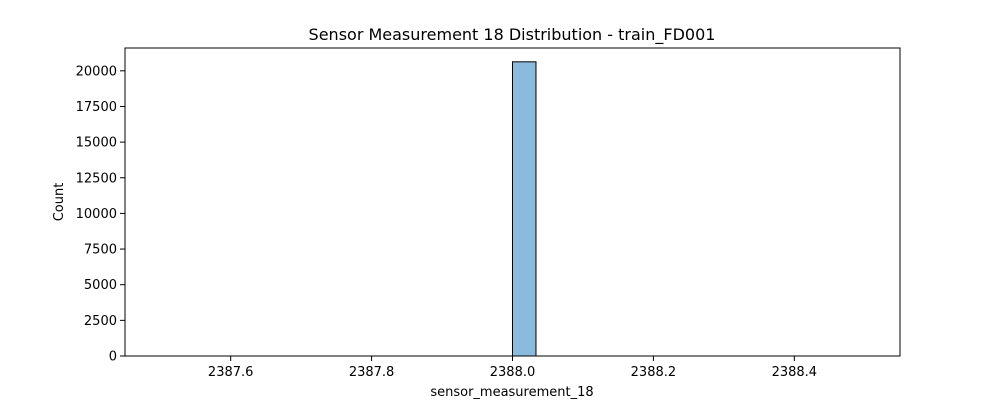  I want to click on x-tick-label: 2387.8, so click(372, 372).